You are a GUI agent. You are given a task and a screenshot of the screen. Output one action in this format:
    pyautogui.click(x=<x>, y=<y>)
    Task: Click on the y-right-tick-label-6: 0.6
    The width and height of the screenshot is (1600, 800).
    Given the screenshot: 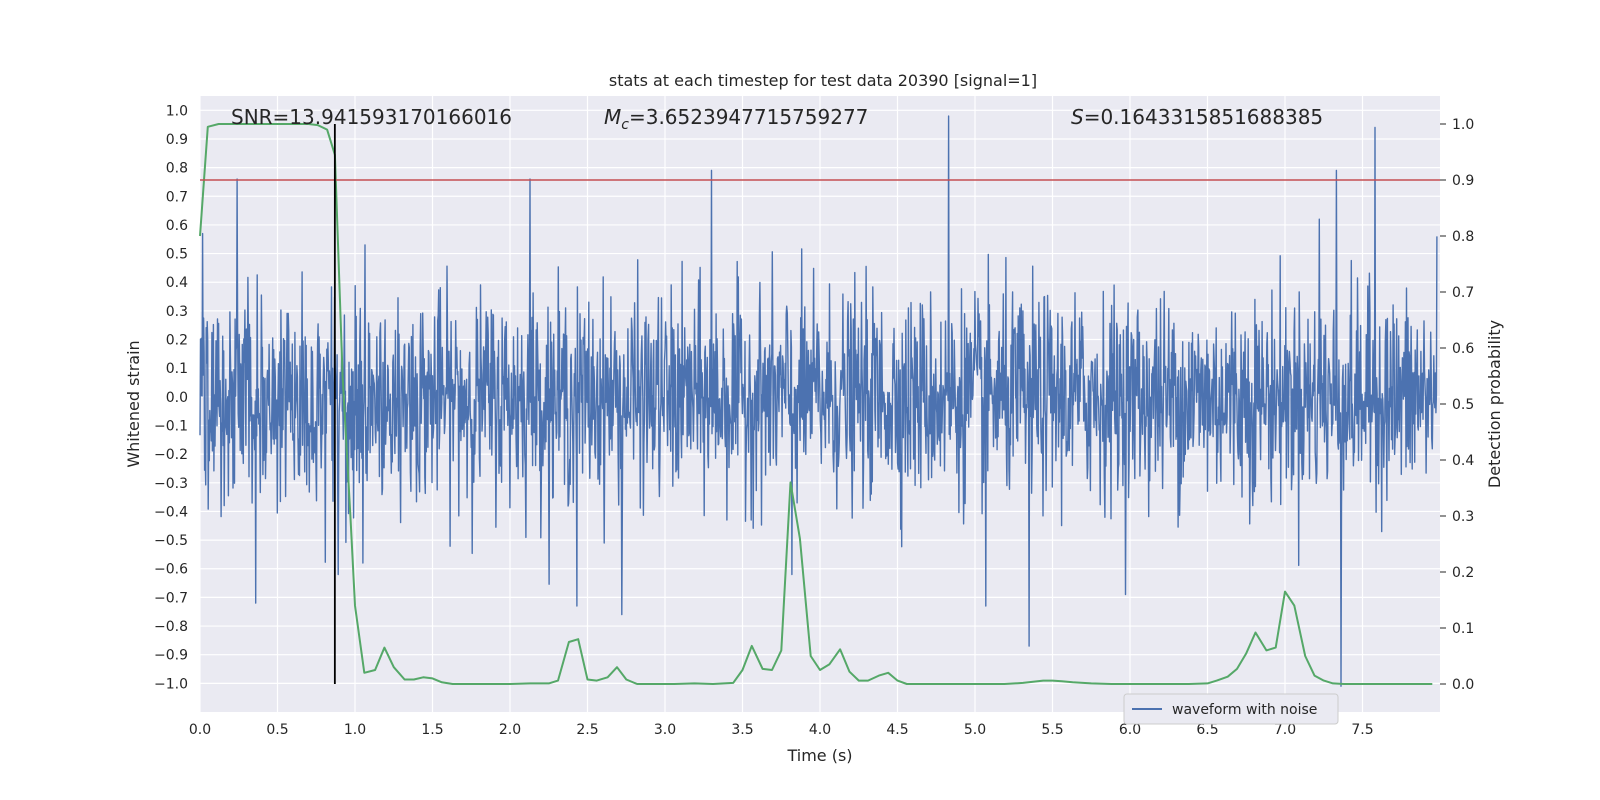 What is the action you would take?
    pyautogui.click(x=1463, y=349)
    